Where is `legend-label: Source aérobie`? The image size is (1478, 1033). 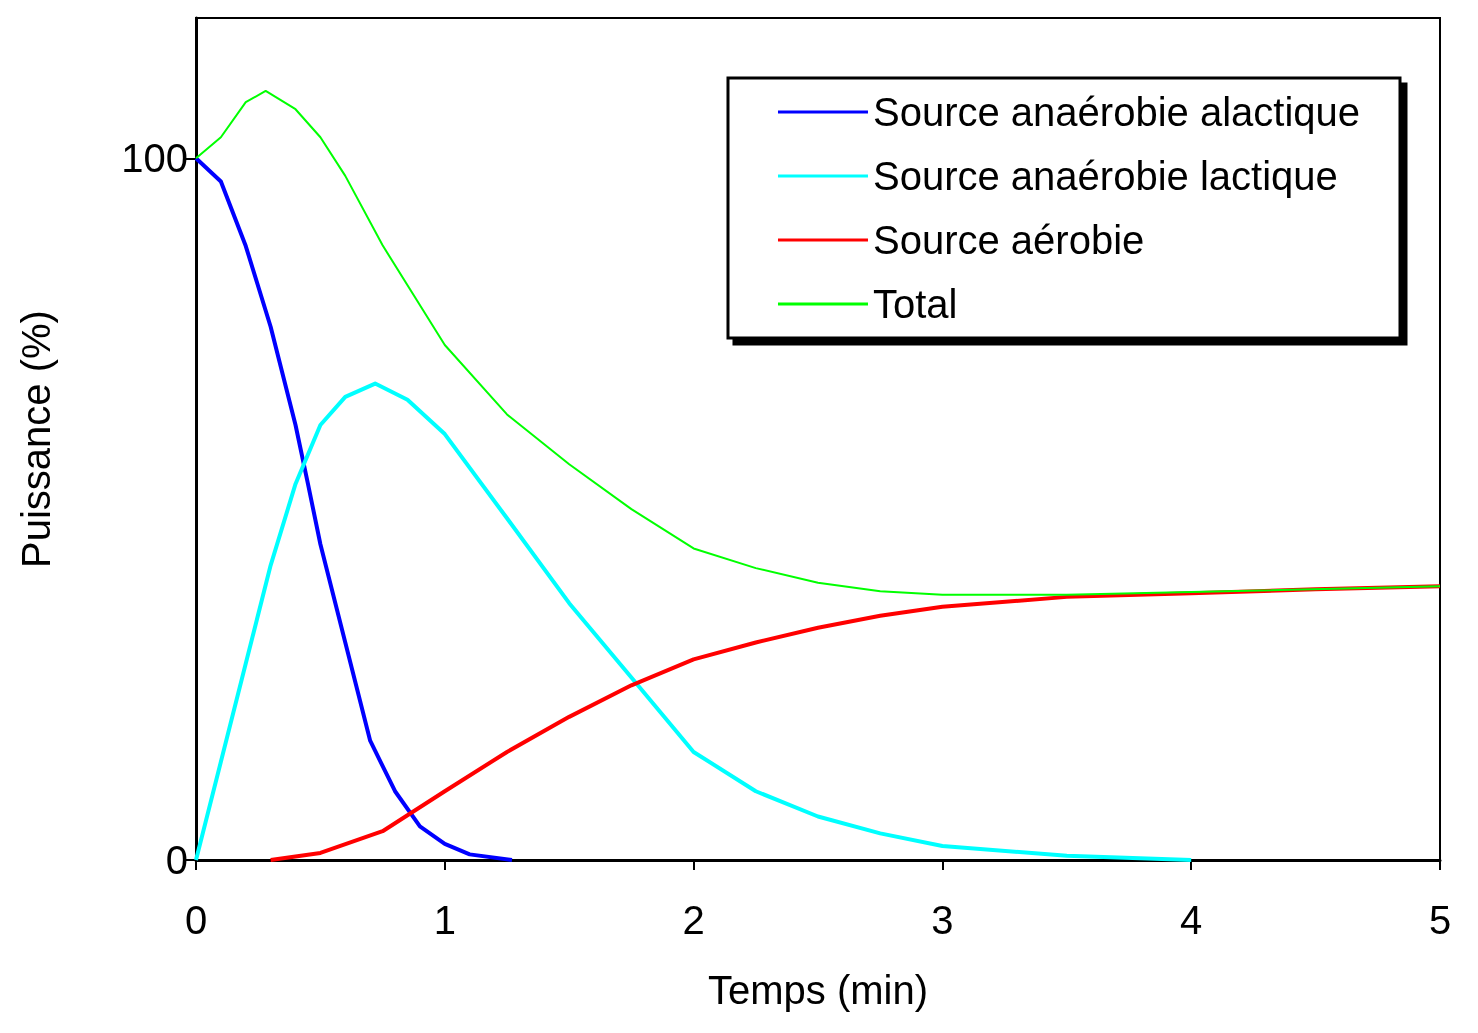
legend-label: Source aérobie is located at coordinates (1008, 240).